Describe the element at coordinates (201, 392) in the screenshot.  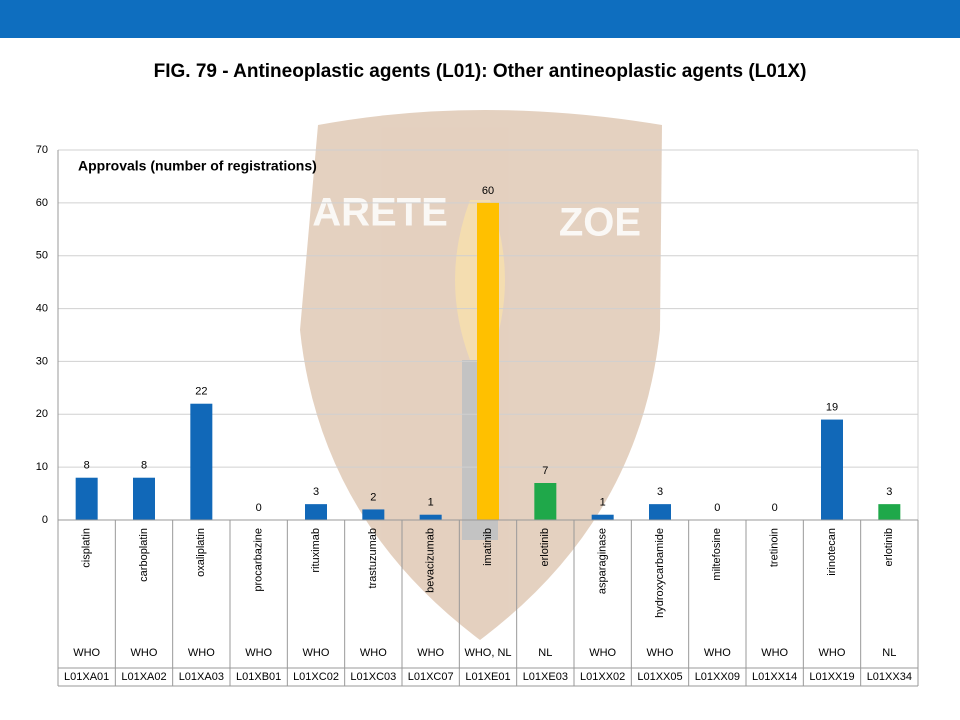
I see `data-label: 22` at that location.